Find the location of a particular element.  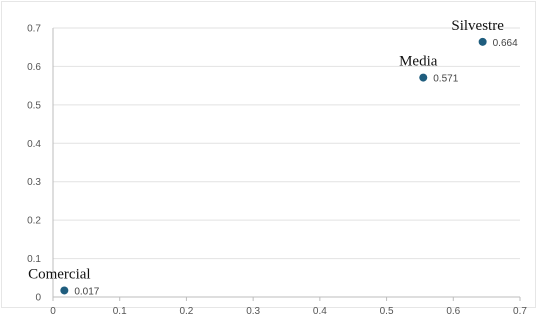

point-name-label: Media is located at coordinates (418, 62).